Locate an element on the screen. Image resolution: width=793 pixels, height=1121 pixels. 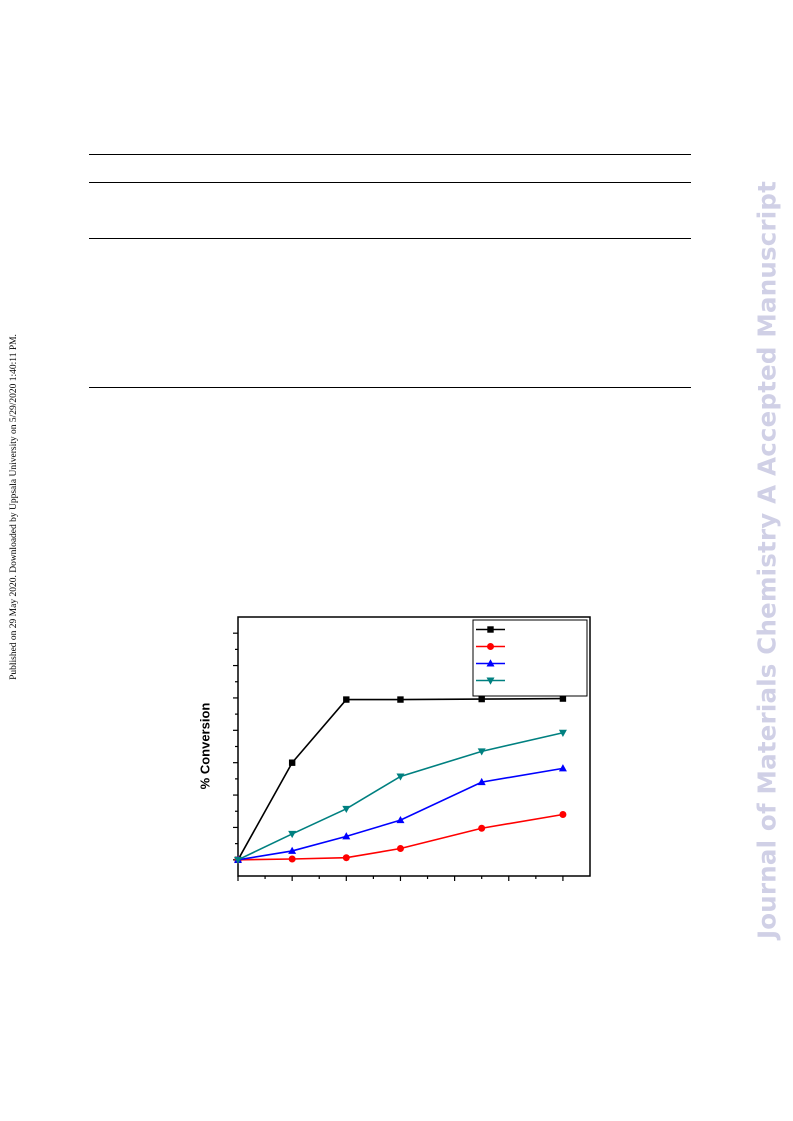
table-bottom-rule is located at coordinates (390, 387).